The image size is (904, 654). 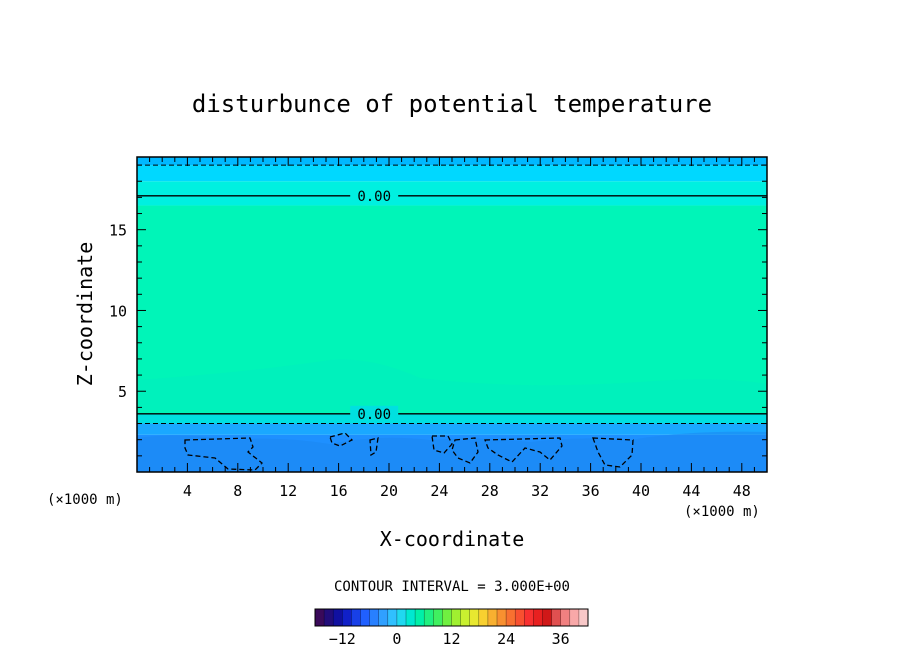 I want to click on contour-labels: 0.00 0.00, so click(x=374, y=305).